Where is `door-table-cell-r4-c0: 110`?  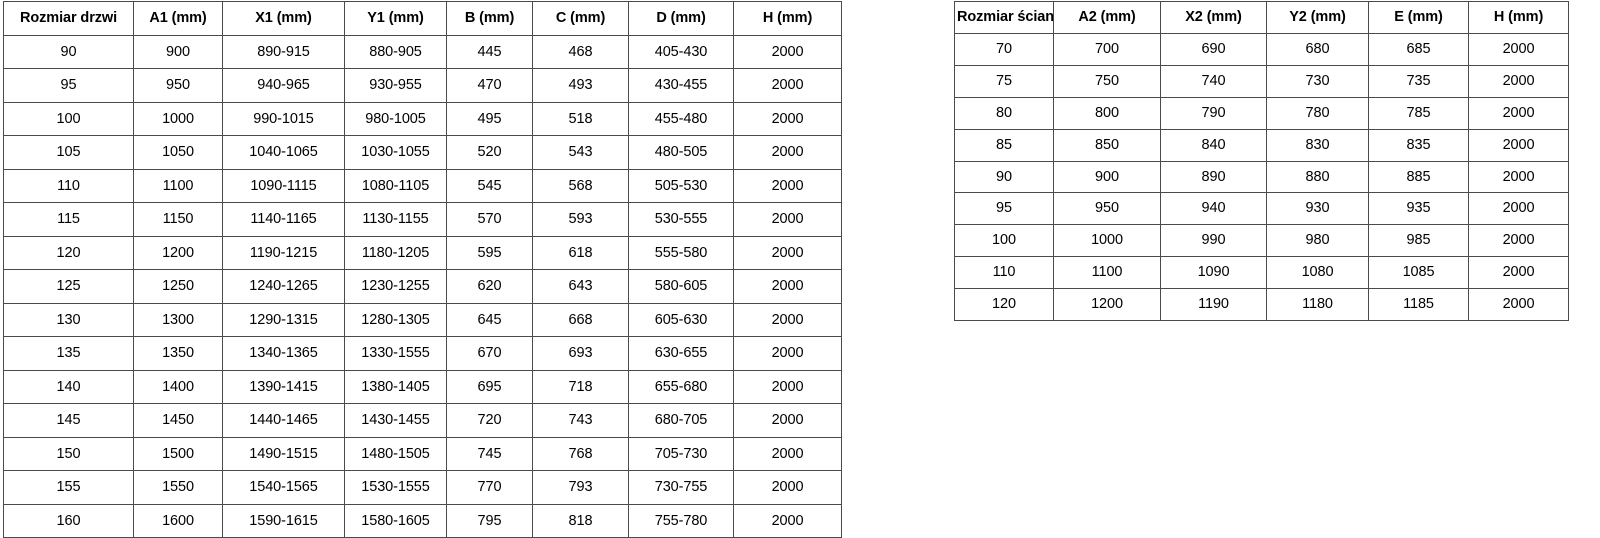 door-table-cell-r4-c0: 110 is located at coordinates (68, 185).